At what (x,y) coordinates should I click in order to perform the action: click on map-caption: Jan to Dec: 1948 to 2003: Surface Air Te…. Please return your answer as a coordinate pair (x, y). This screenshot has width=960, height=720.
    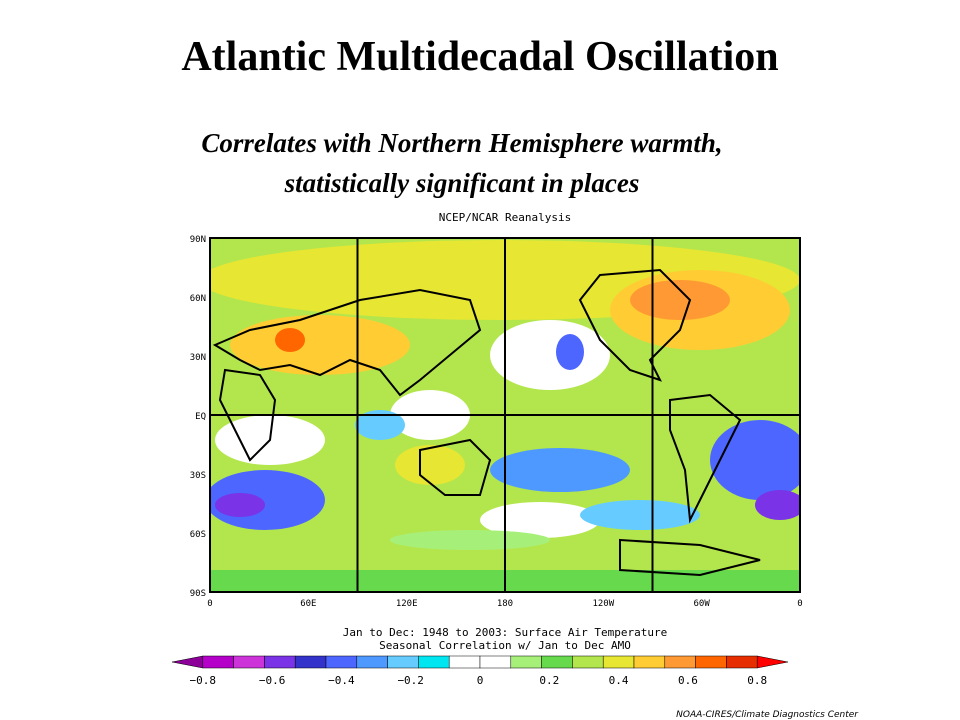
    Looking at the image, I should click on (505, 632).